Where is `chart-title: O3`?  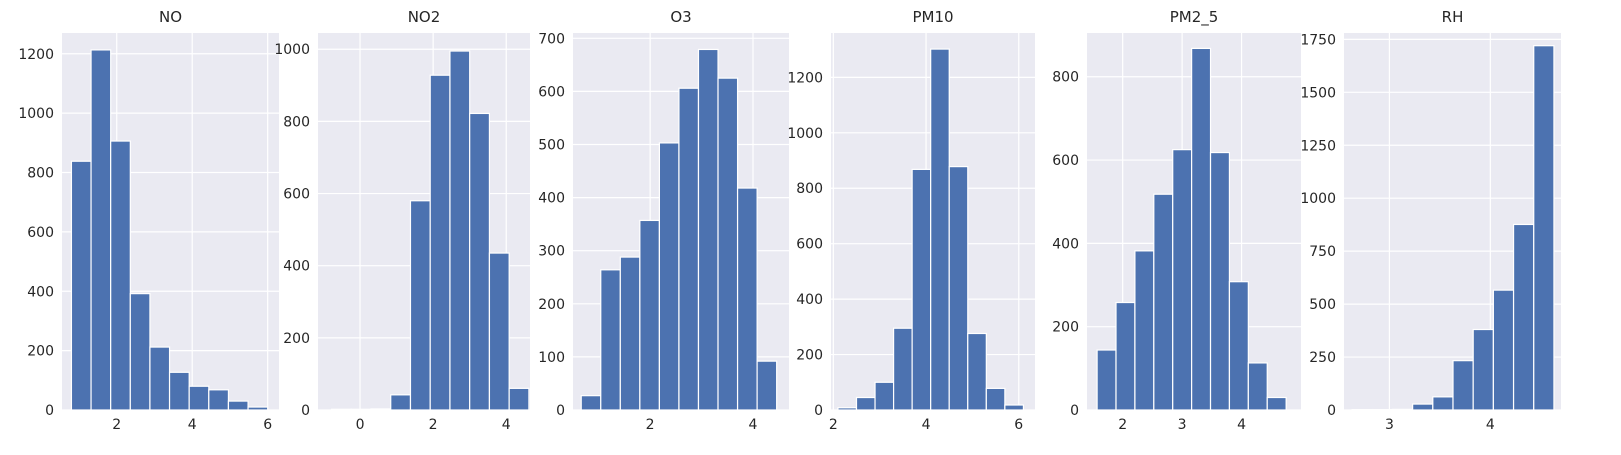 chart-title: O3 is located at coordinates (680, 17).